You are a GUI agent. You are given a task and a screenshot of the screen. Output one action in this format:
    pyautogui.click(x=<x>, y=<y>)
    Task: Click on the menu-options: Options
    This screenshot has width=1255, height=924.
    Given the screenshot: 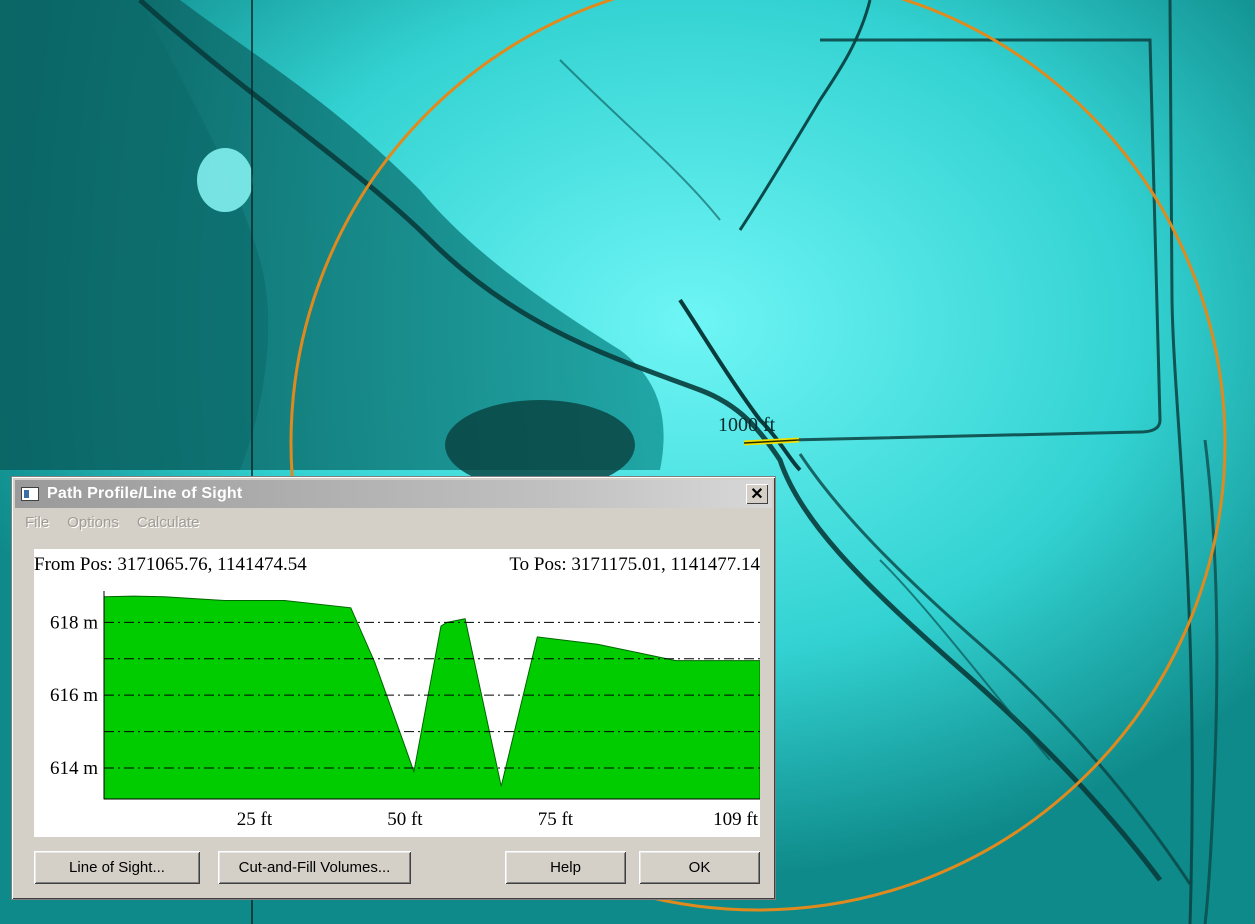 What is the action you would take?
    pyautogui.click(x=93, y=522)
    